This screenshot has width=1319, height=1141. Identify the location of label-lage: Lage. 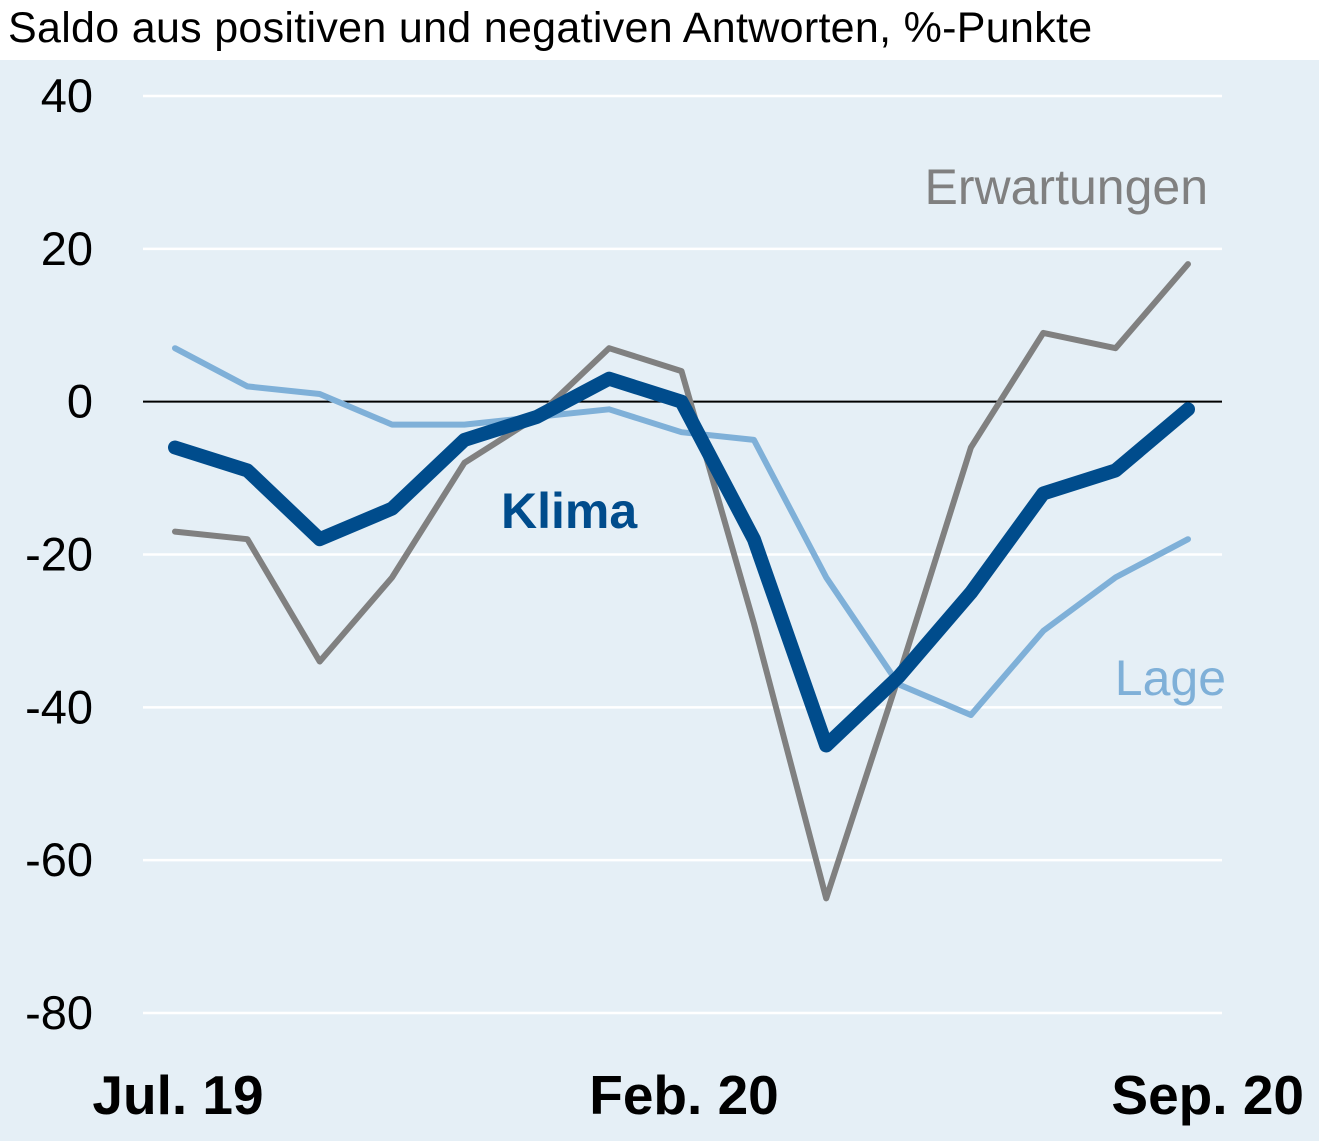
(1170, 678).